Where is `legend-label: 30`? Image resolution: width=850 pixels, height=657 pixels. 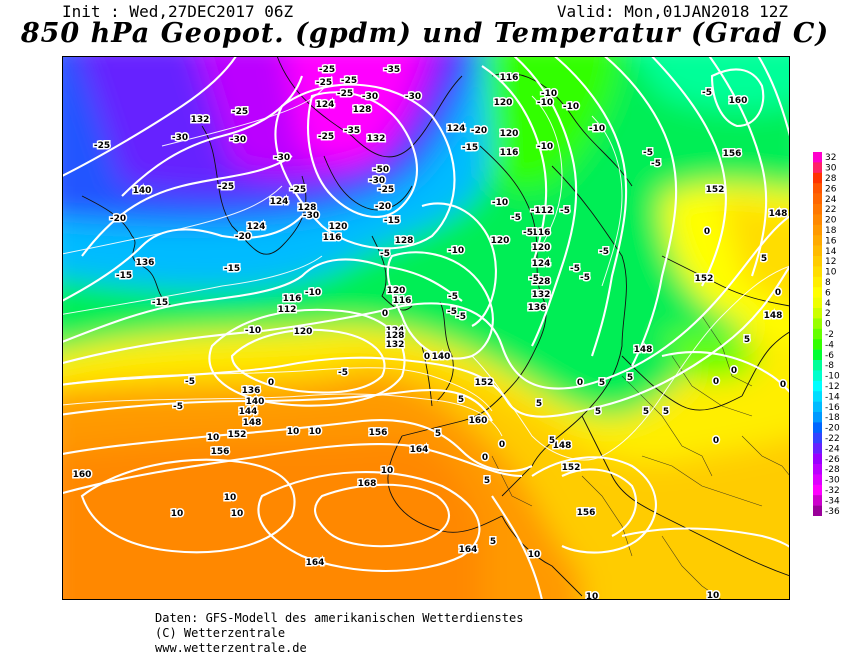 legend-label: 30 is located at coordinates (831, 169).